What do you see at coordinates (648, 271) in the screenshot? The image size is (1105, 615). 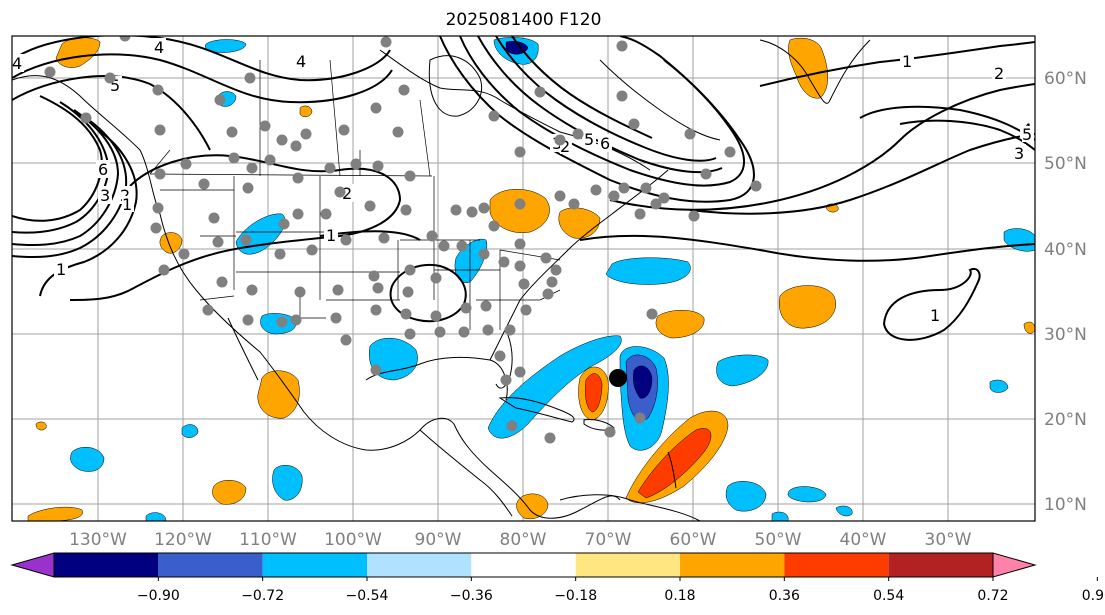 I see `blue-blob-atlantic-mid` at bounding box center [648, 271].